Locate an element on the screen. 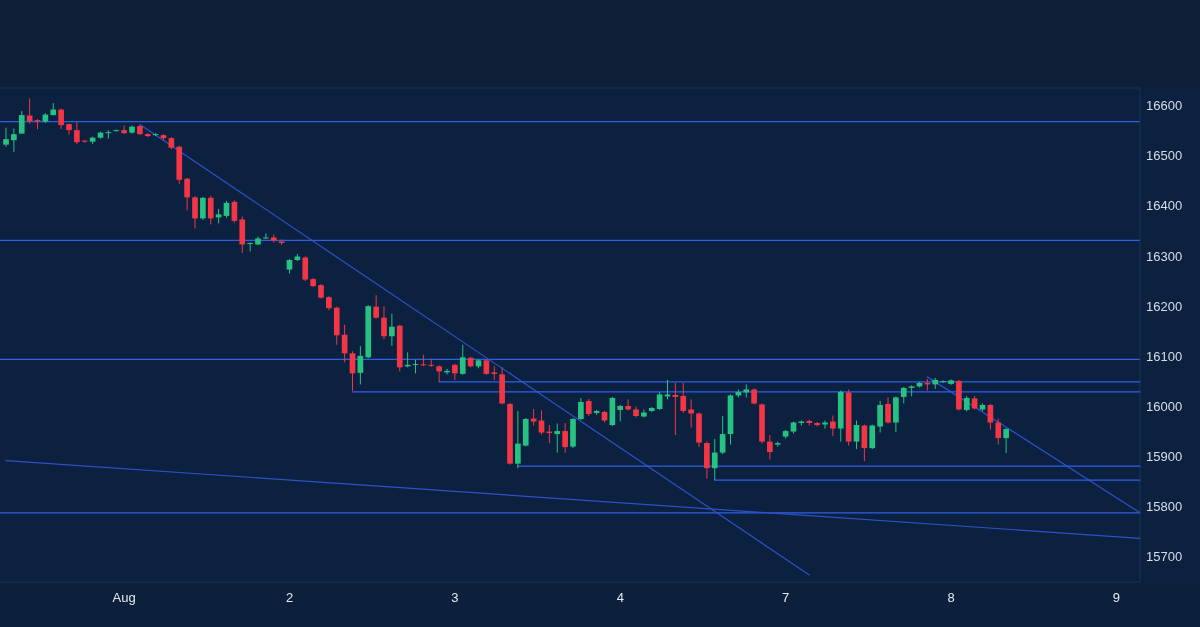  y-tick-label: 15700 is located at coordinates (1164, 557).